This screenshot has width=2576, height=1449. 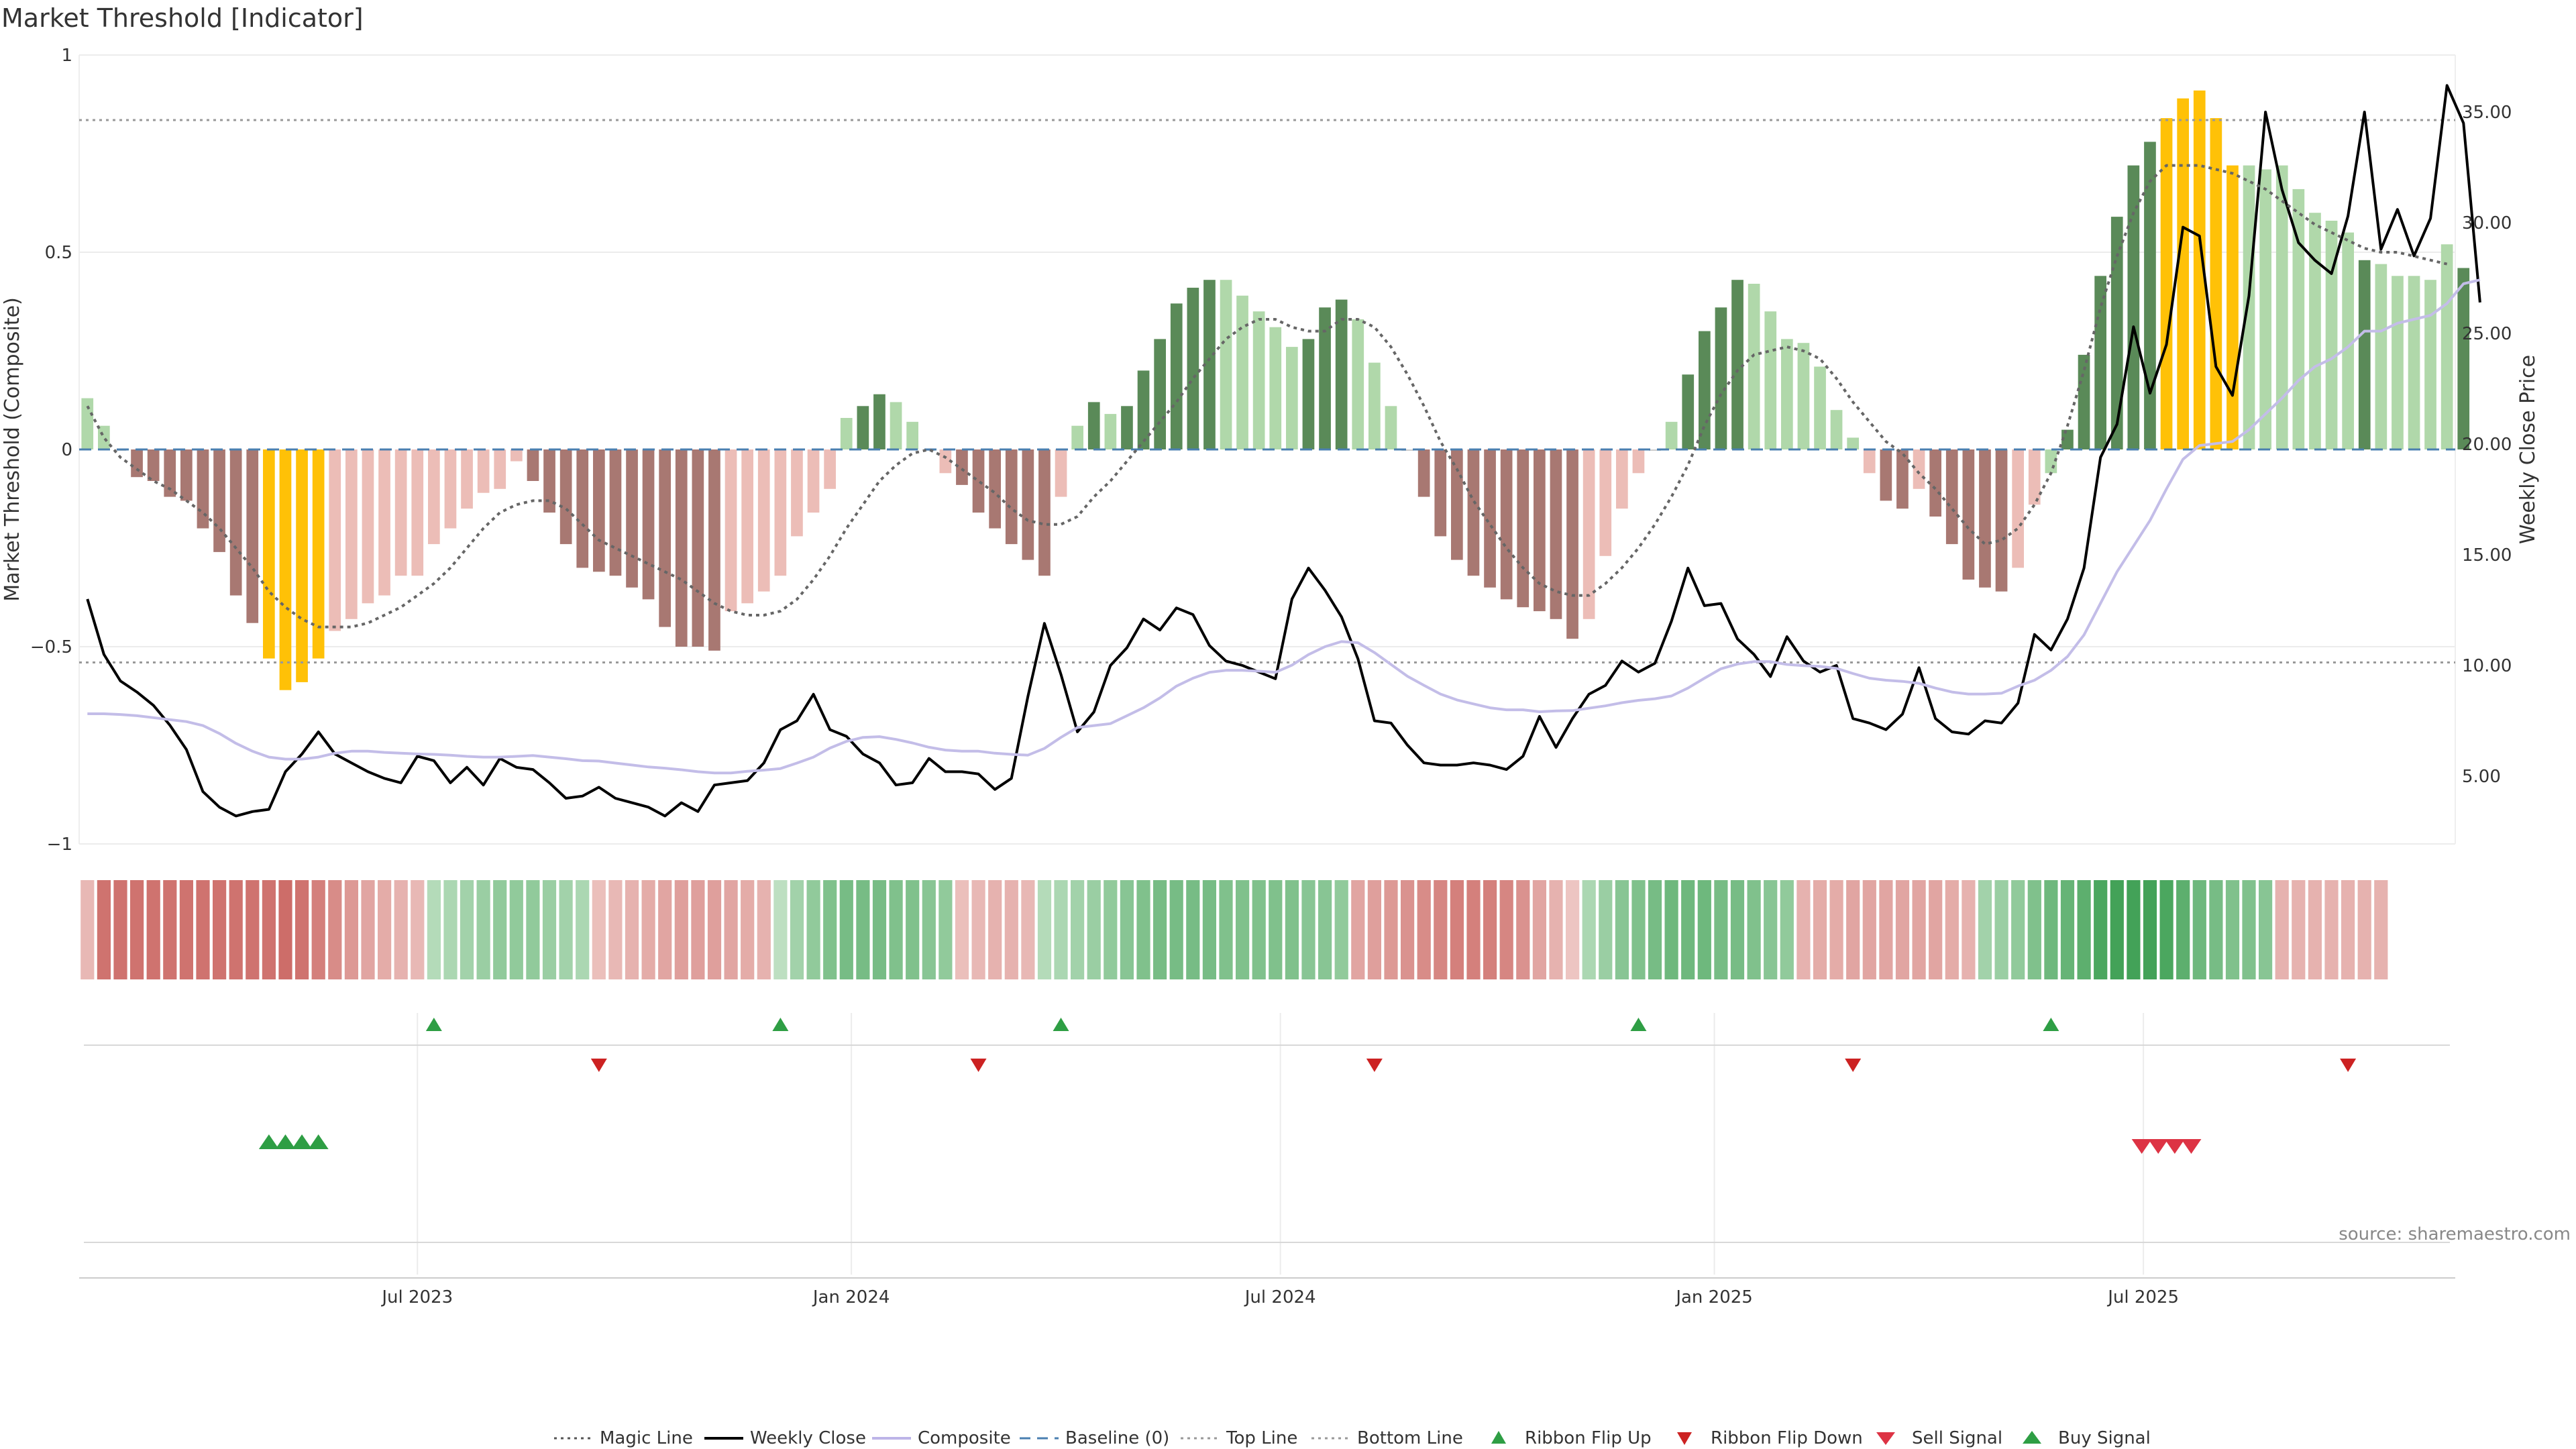 I want to click on left-tick-label: −0.5, so click(x=51, y=647).